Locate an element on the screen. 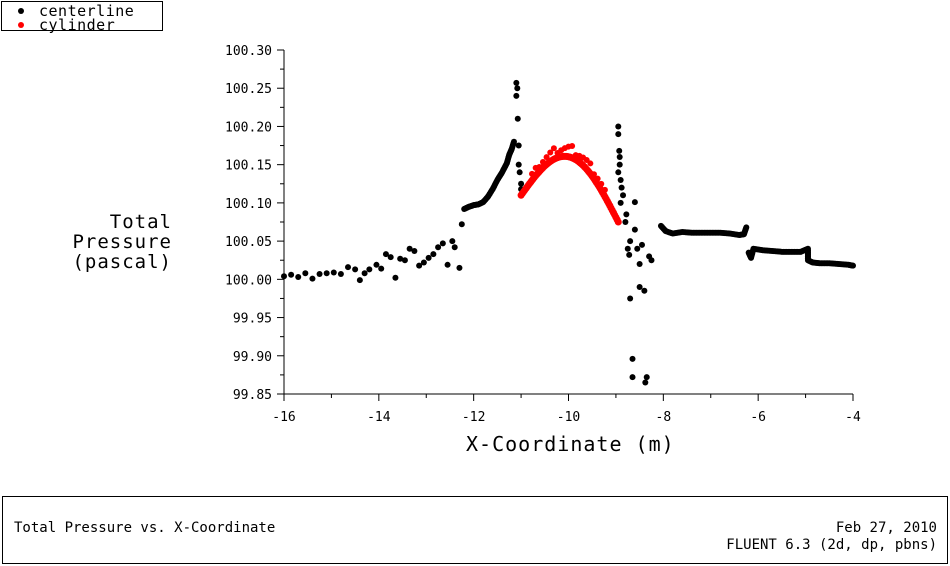 Image resolution: width=950 pixels, height=566 pixels. x-tick-label: -8 is located at coordinates (664, 417).